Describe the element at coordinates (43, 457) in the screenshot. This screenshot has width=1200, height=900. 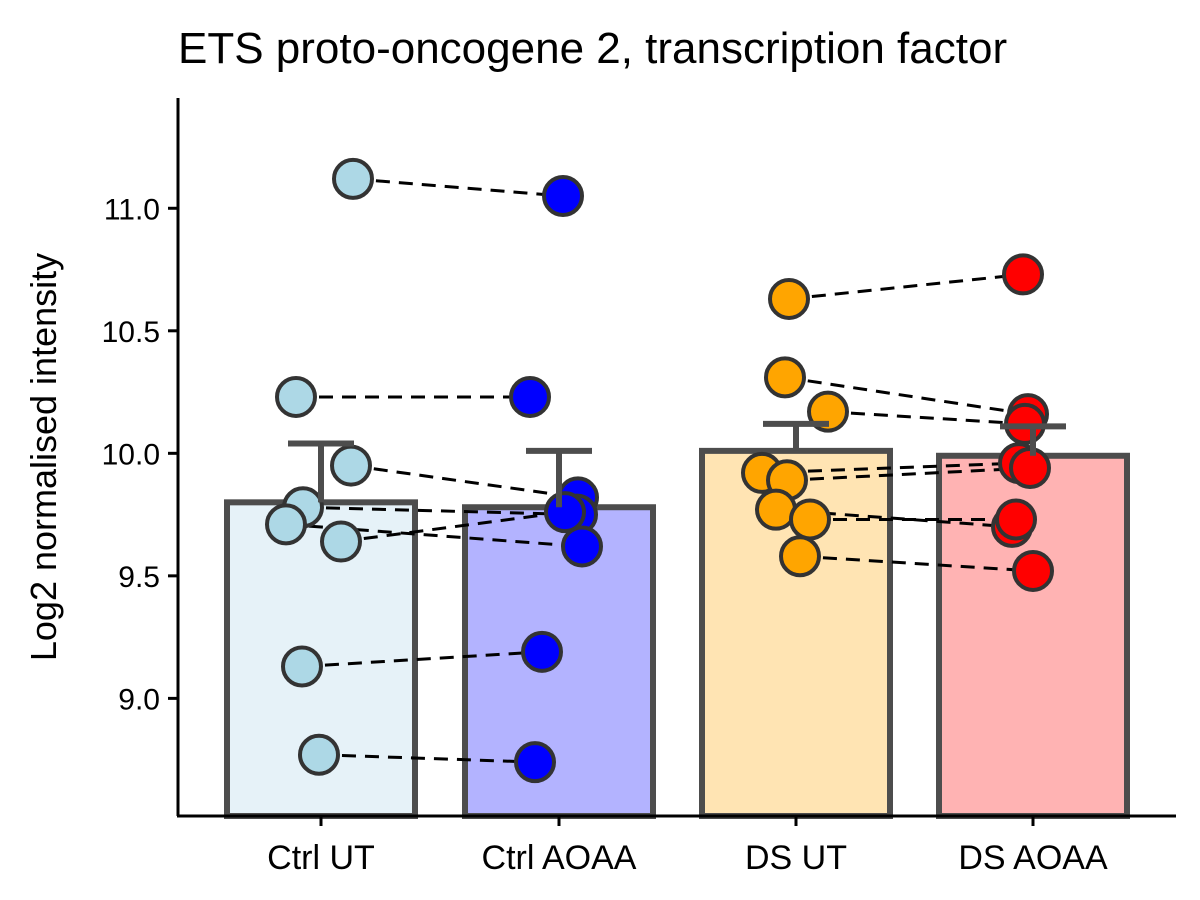
I see `y-axis-label: Log2 normalised intensity` at that location.